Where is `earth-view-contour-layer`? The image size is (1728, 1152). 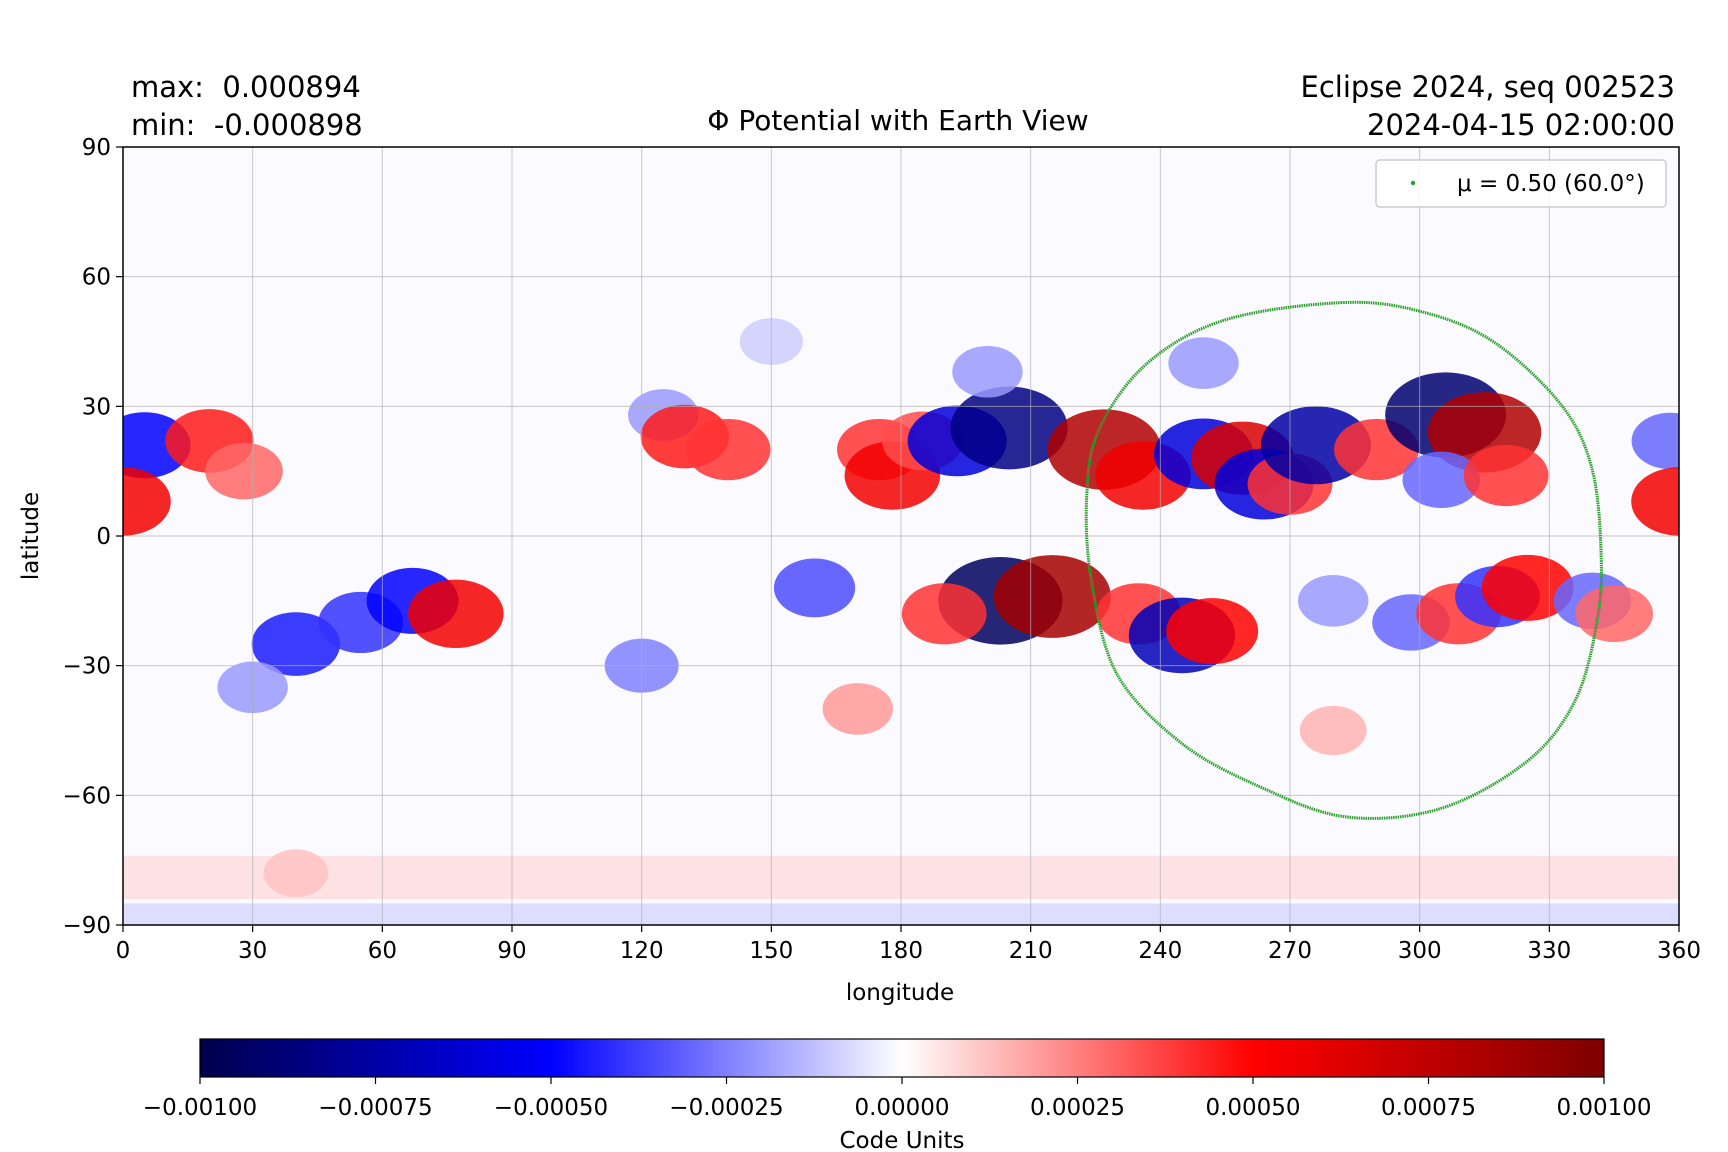 earth-view-contour-layer is located at coordinates (1343, 560).